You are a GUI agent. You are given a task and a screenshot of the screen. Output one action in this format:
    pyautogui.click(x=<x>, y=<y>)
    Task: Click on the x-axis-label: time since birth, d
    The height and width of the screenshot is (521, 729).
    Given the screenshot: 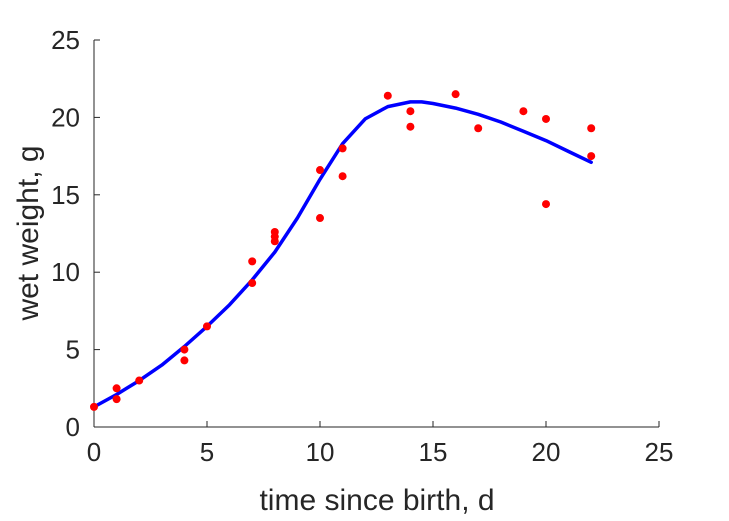 What is the action you would take?
    pyautogui.click(x=376, y=500)
    